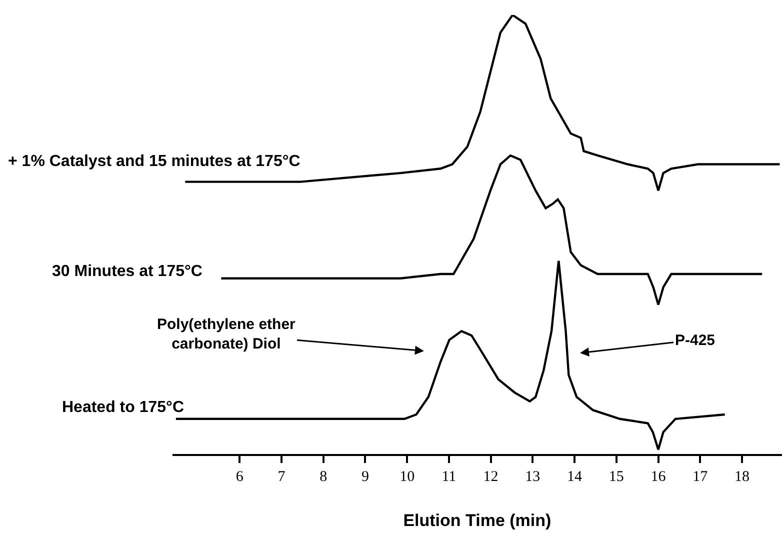 The height and width of the screenshot is (535, 783). I want to click on x-tick-label: 13, so click(532, 477).